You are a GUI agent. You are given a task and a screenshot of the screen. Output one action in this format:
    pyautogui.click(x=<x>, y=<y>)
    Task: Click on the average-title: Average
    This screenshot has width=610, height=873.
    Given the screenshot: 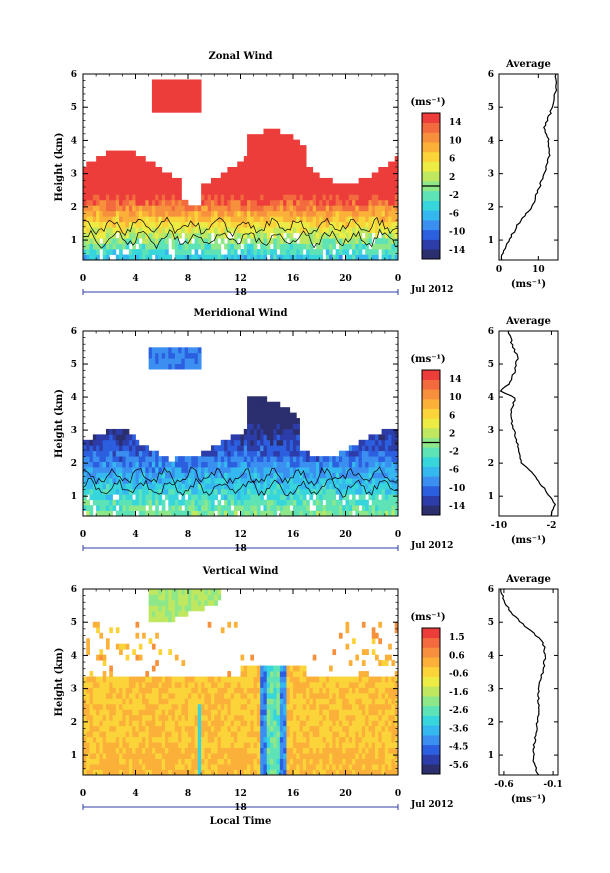 What is the action you would take?
    pyautogui.click(x=528, y=321)
    